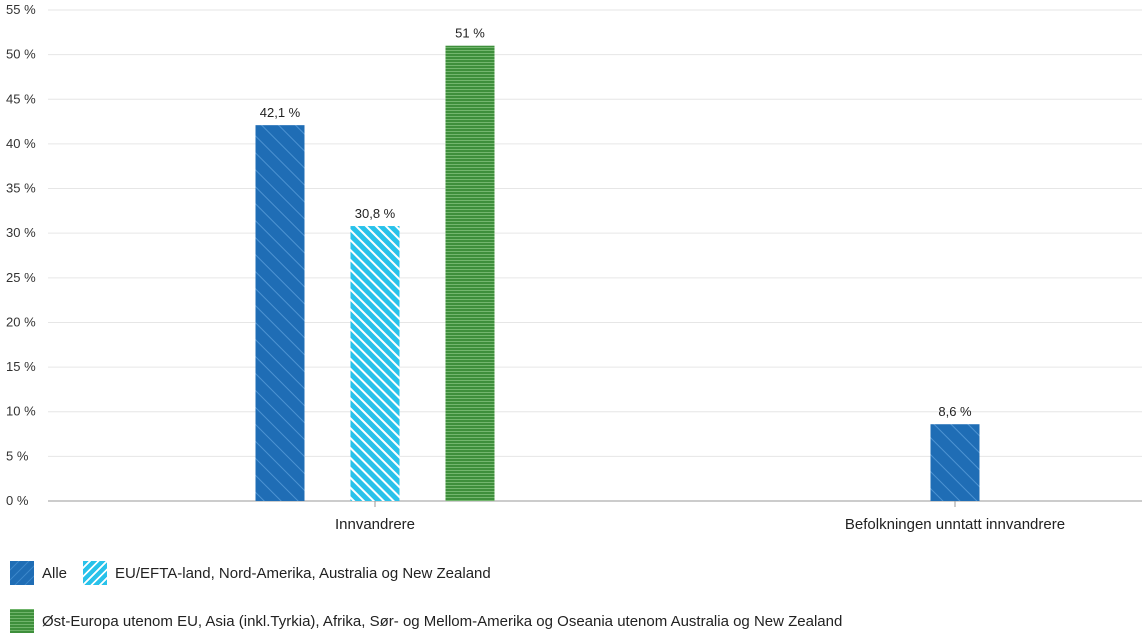 The height and width of the screenshot is (633, 1145). Describe the element at coordinates (21, 232) in the screenshot. I see `y-tick-label: 30 %` at that location.